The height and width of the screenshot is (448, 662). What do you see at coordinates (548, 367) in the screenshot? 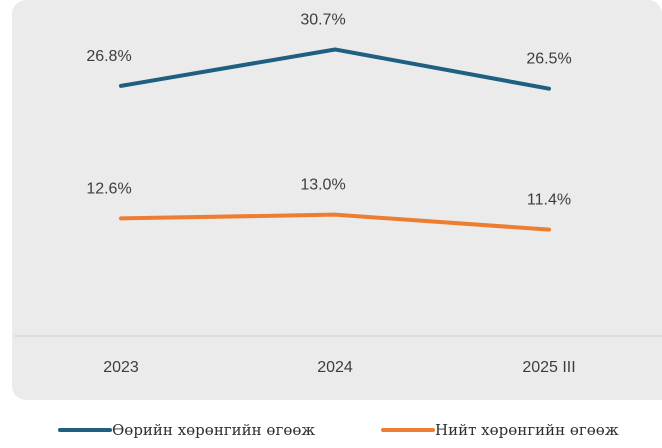
I see `x-tick-label: 2025 III` at bounding box center [548, 367].